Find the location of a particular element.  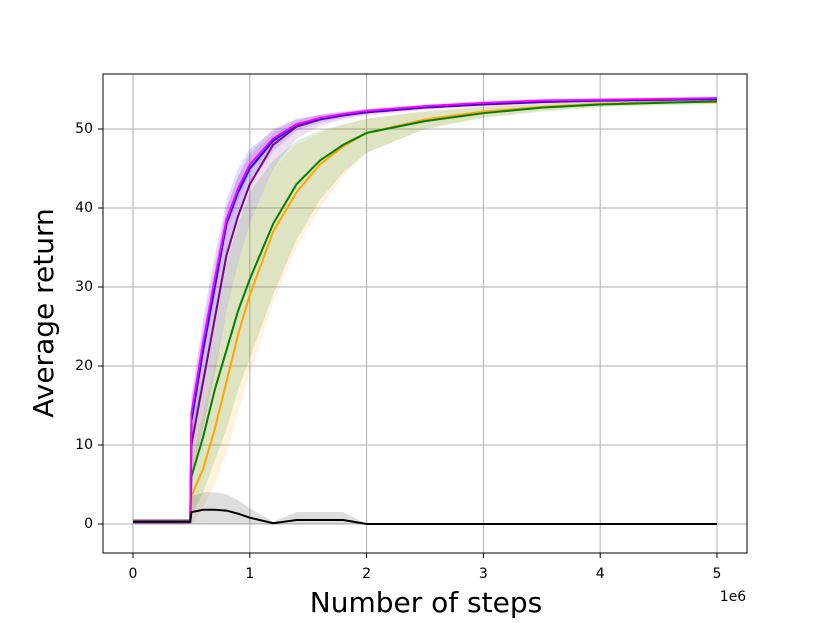

y-tick-label: 10 is located at coordinates (84, 445).